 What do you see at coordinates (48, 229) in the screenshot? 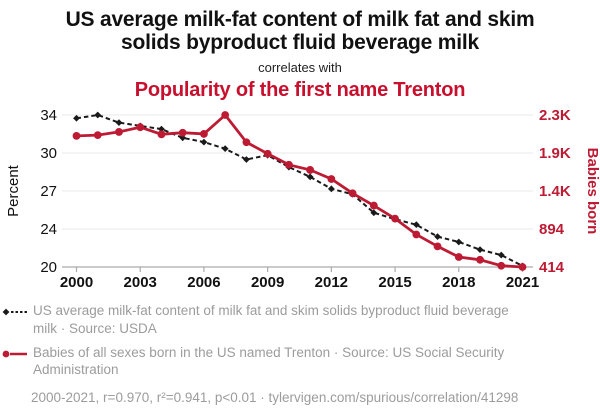
I see `svg-text: 24` at bounding box center [48, 229].